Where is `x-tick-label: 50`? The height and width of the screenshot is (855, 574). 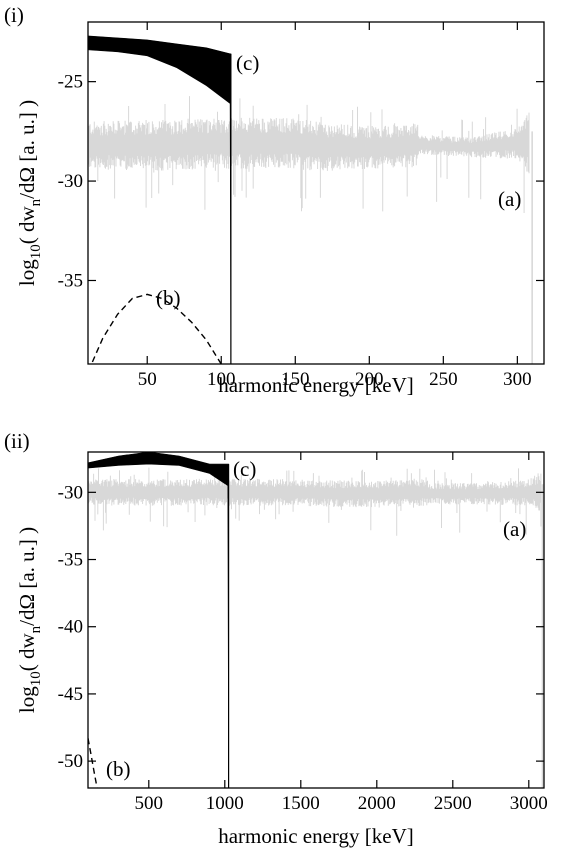 x-tick-label: 50 is located at coordinates (147, 379).